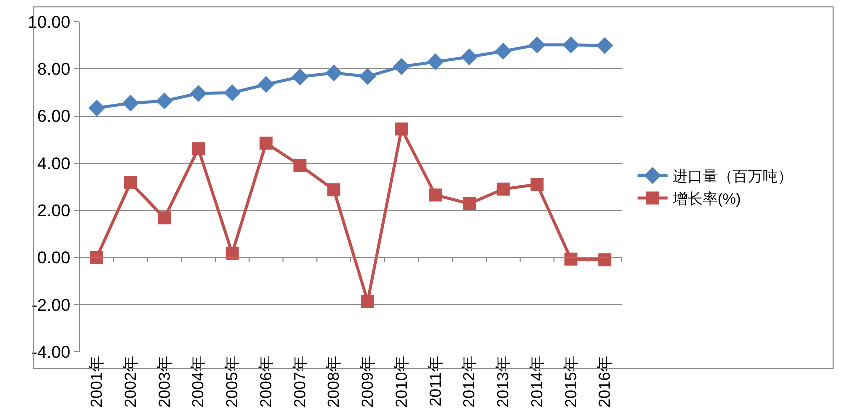 The width and height of the screenshot is (867, 420). Describe the element at coordinates (51, 352) in the screenshot. I see `y-tick-label: -4.00` at that location.